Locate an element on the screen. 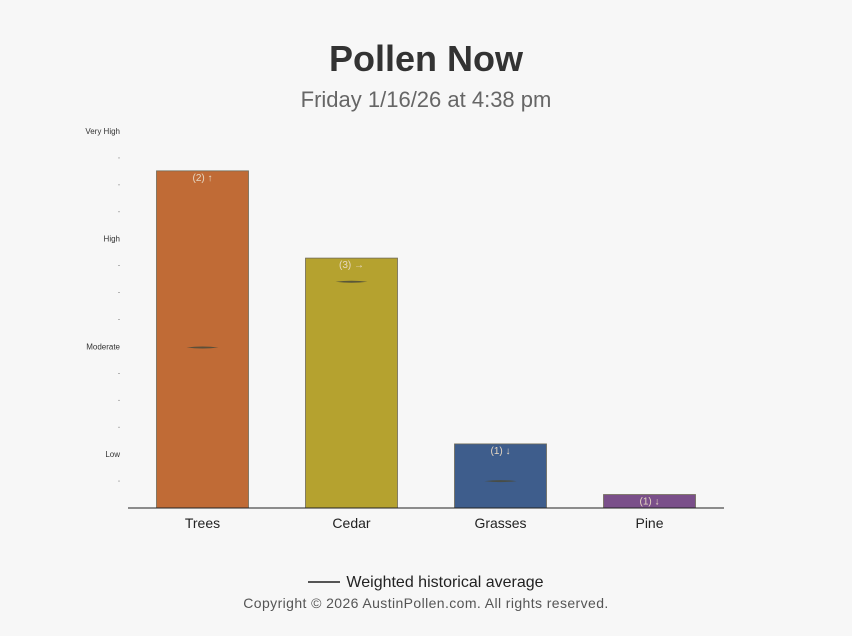  x-category-label: Grasses is located at coordinates (500, 523).